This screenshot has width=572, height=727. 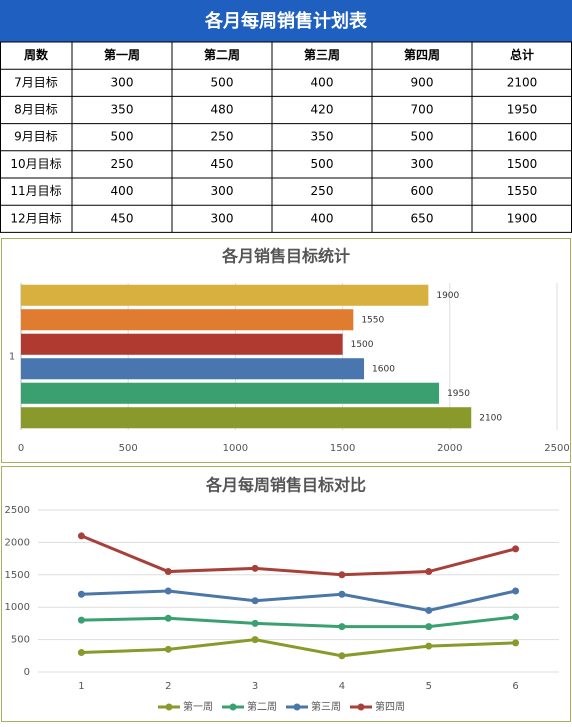 I want to click on cell: 1900, so click(x=522, y=218).